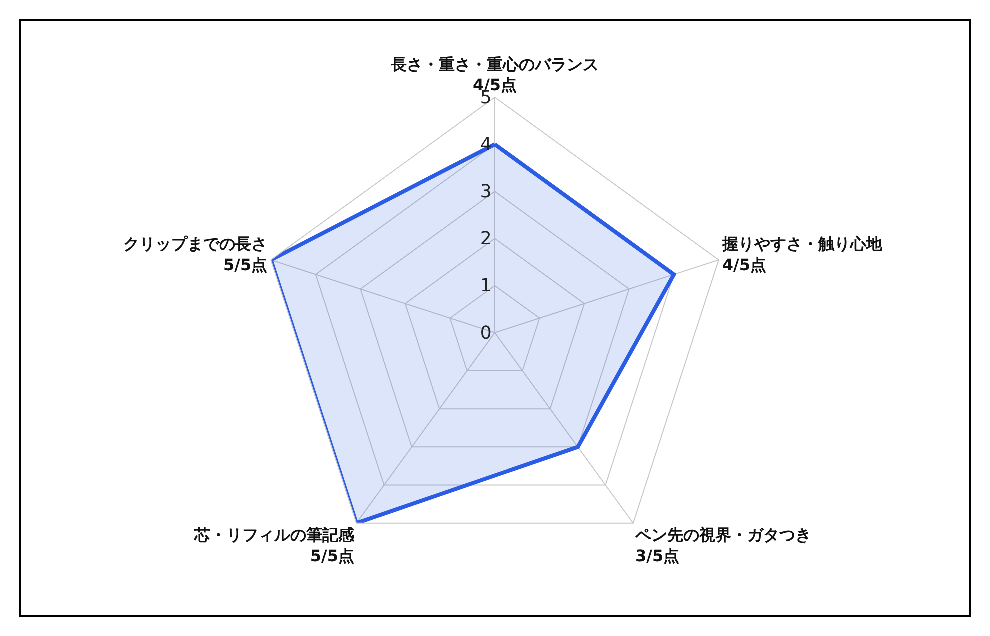  What do you see at coordinates (196, 254) in the screenshot?
I see `spoke-label: クリップまでの長さ 5/5点` at bounding box center [196, 254].